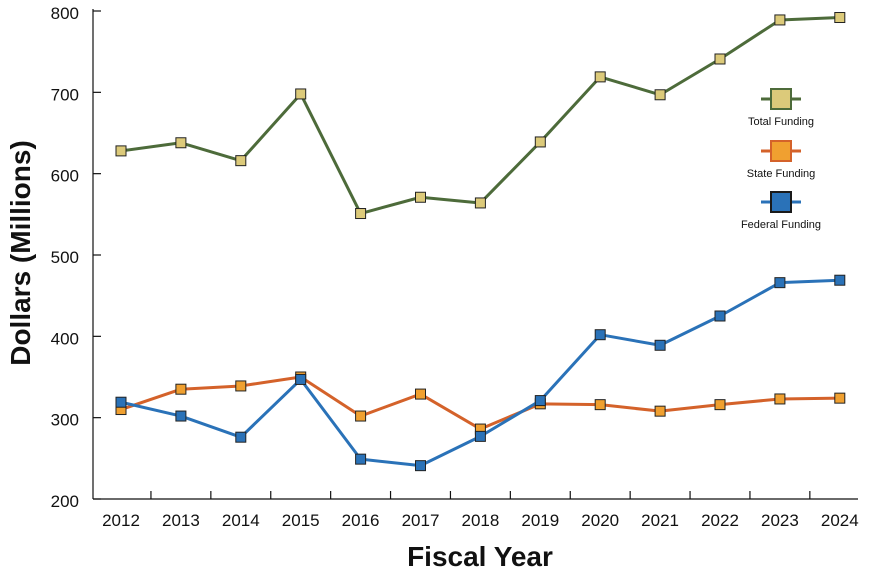 The height and width of the screenshot is (573, 869). What do you see at coordinates (65, 94) in the screenshot?
I see `y-tick-label: 700` at bounding box center [65, 94].